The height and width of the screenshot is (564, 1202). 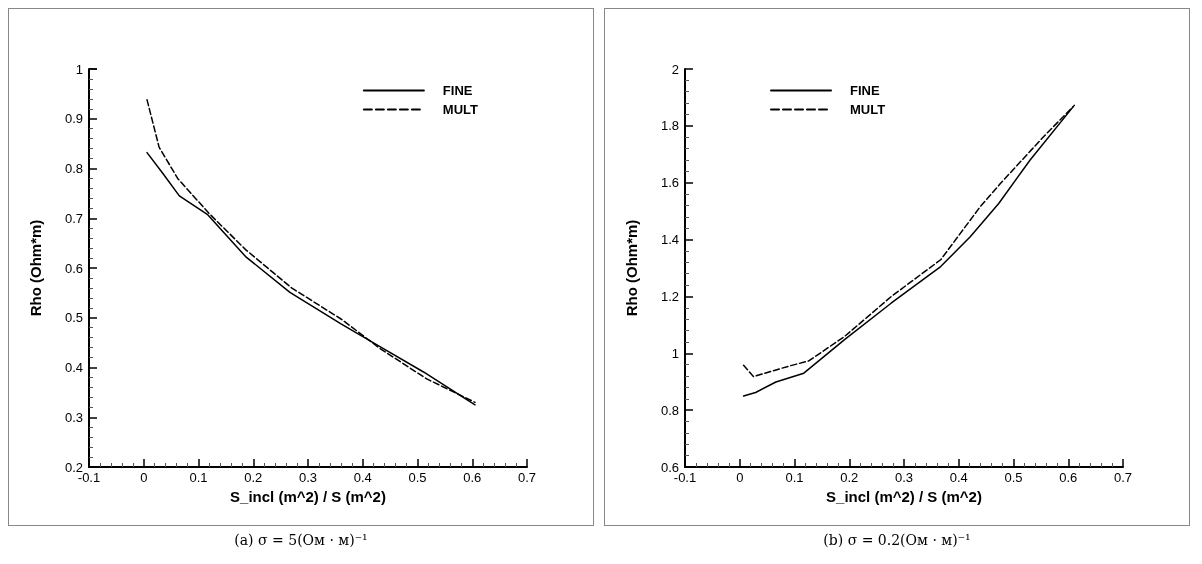 I want to click on text: (b) σ = 0.2(Ом · м)⁻¹, so click(x=897, y=540).